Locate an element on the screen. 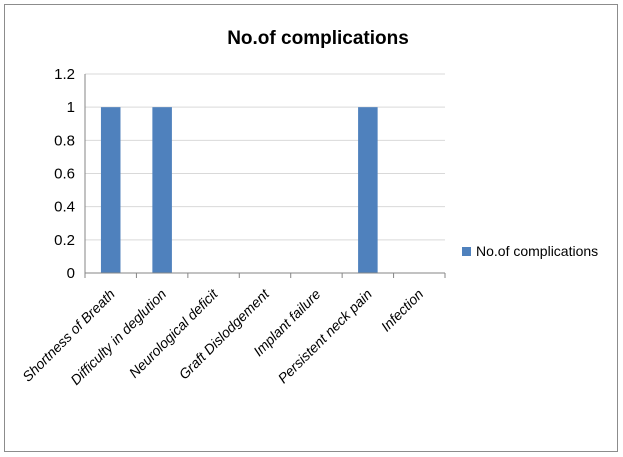 The height and width of the screenshot is (457, 623). y-tick-label: 0.6 is located at coordinates (64, 174).